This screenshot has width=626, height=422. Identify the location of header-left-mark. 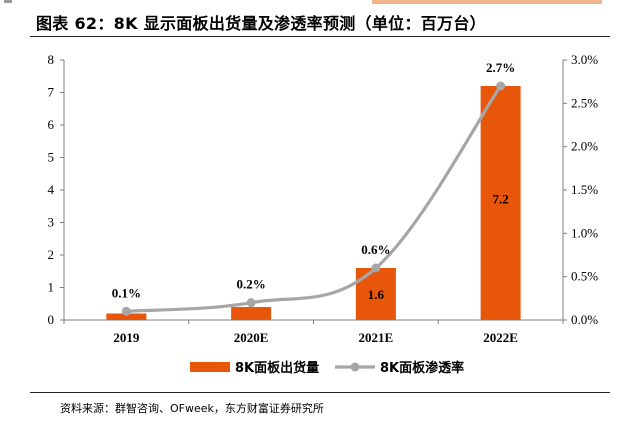
(8, 1).